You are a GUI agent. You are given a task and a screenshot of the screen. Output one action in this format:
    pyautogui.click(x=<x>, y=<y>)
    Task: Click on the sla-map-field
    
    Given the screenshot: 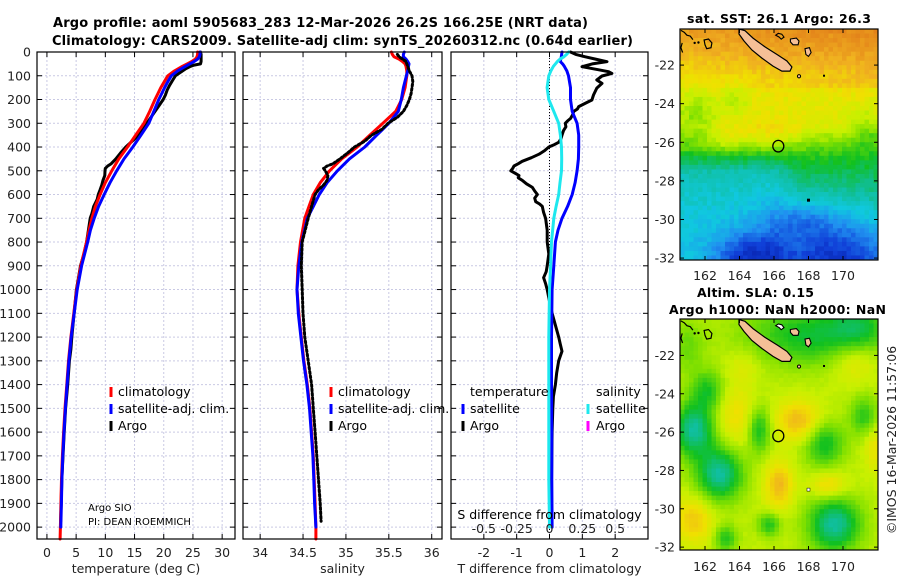 What is the action you would take?
    pyautogui.click(x=779, y=435)
    